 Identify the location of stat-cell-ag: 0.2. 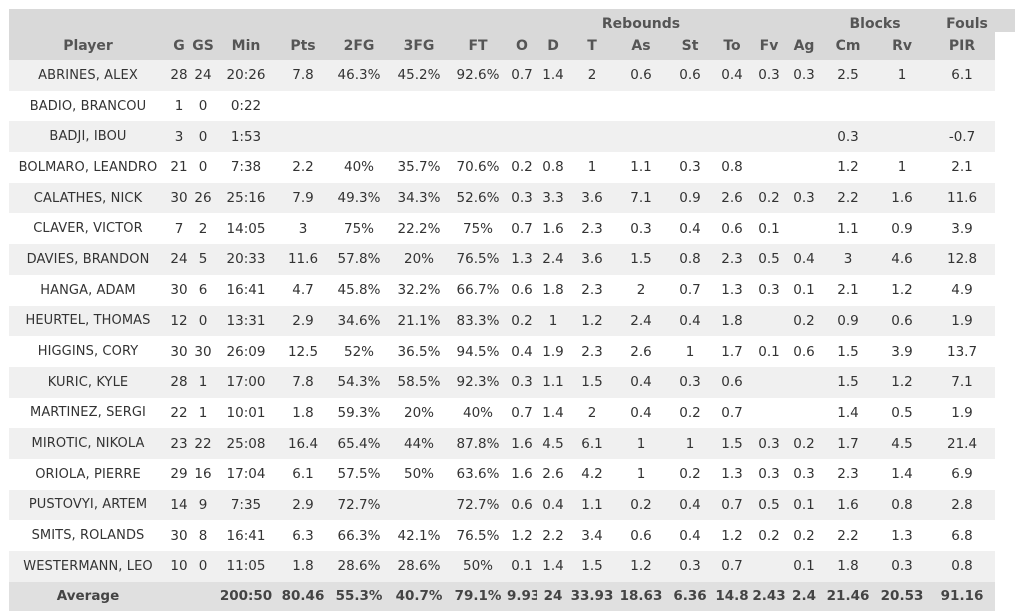
(804, 443).